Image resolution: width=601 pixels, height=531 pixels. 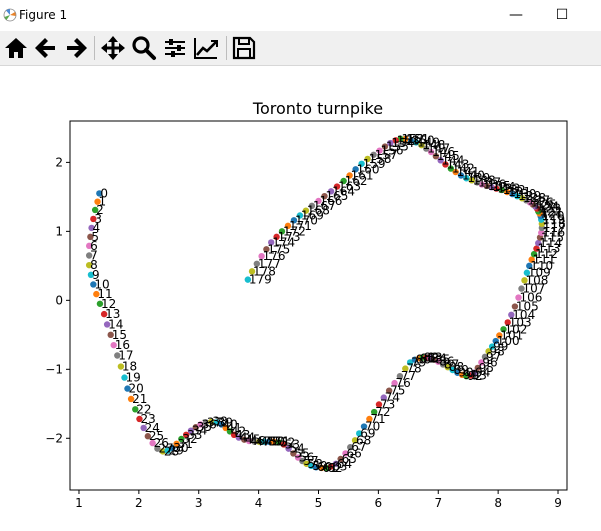 What do you see at coordinates (353, 453) in the screenshot?
I see `point-index-label: 66` at bounding box center [353, 453].